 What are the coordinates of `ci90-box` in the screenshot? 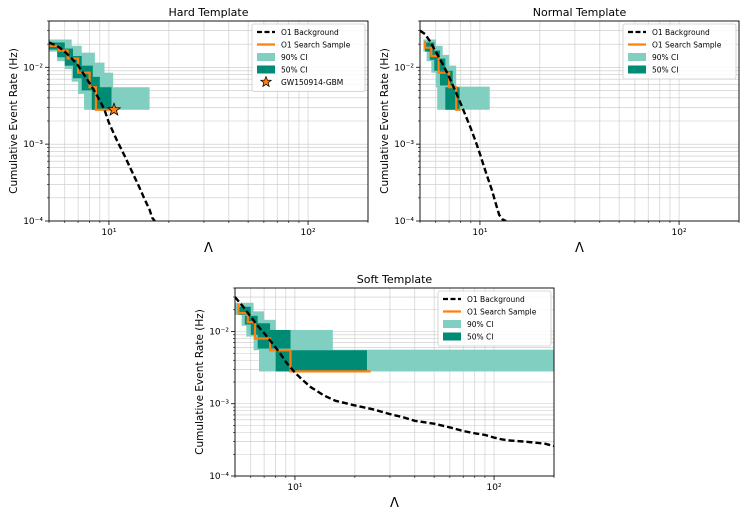 It's located at (463, 98).